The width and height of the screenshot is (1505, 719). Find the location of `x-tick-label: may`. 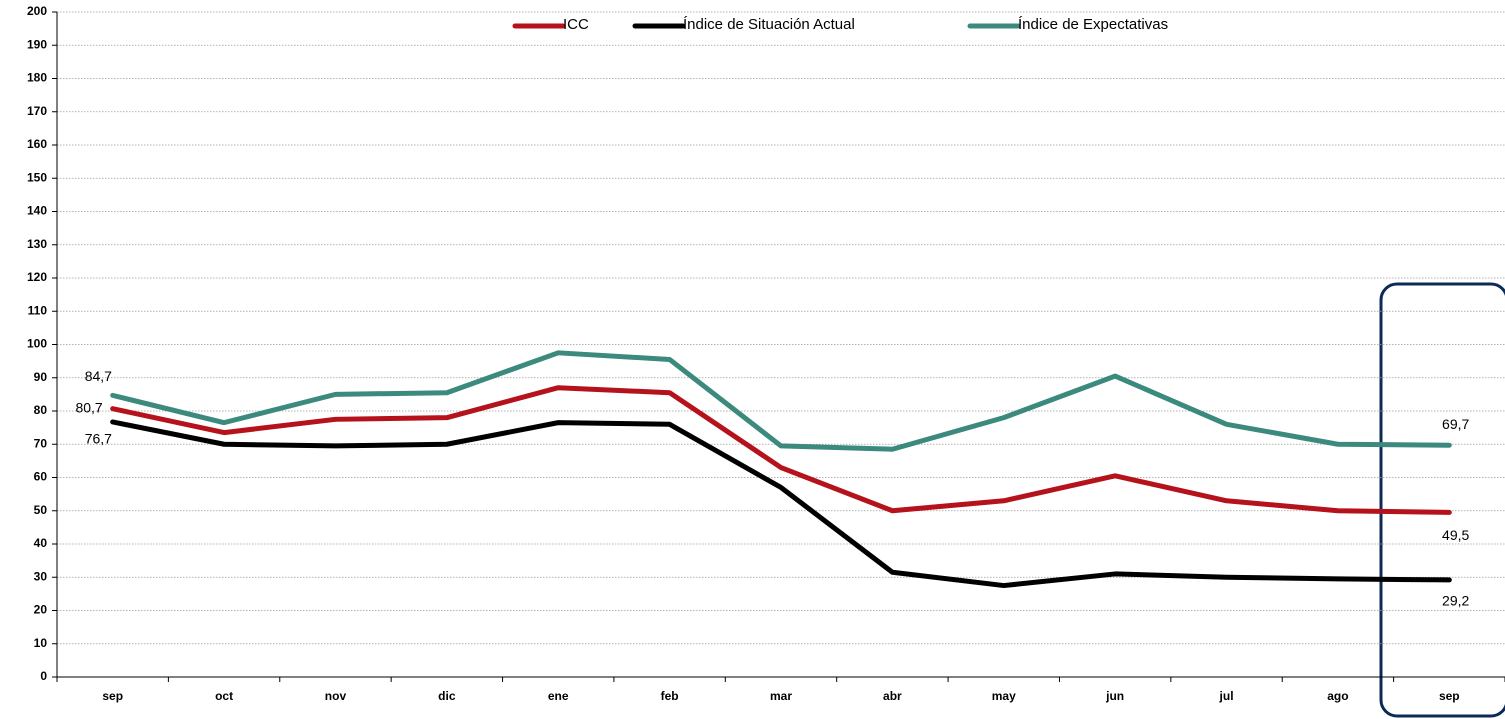

x-tick-label: may is located at coordinates (1004, 696).